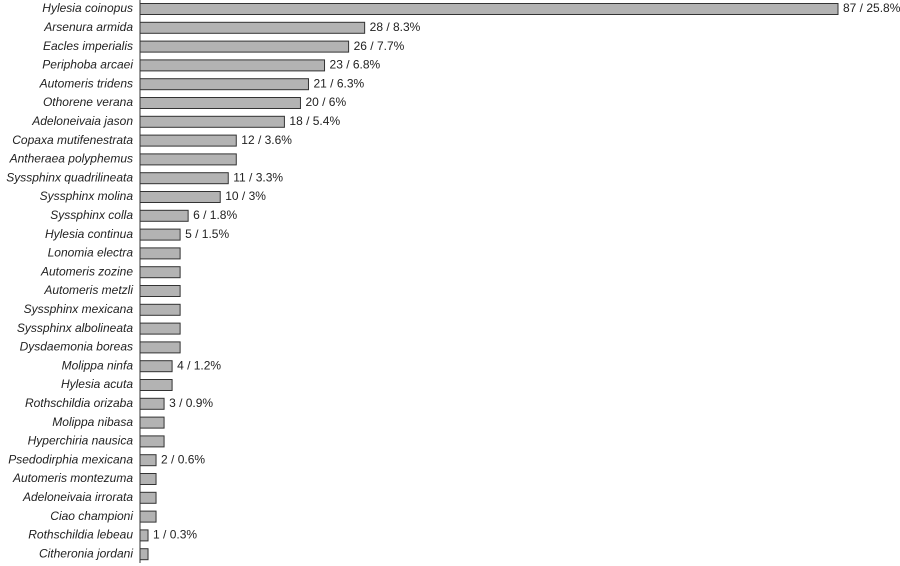  I want to click on category-label: Molippa ninfa, so click(98, 365).